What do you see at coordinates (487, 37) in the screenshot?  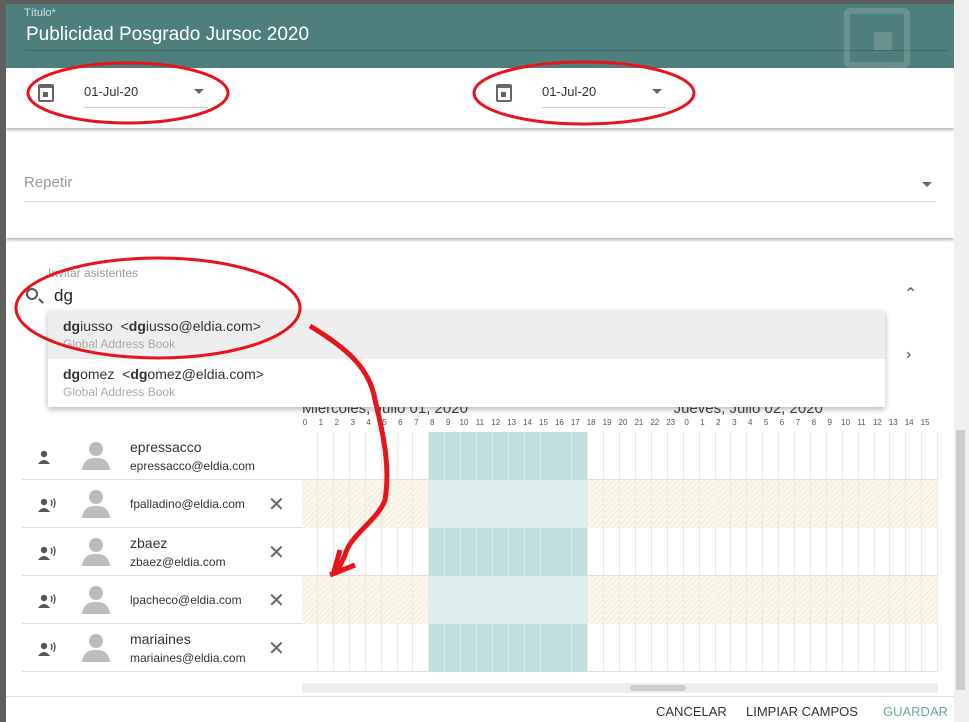 I see `title-input: Publicidad Posgrado Jursoc 2020` at bounding box center [487, 37].